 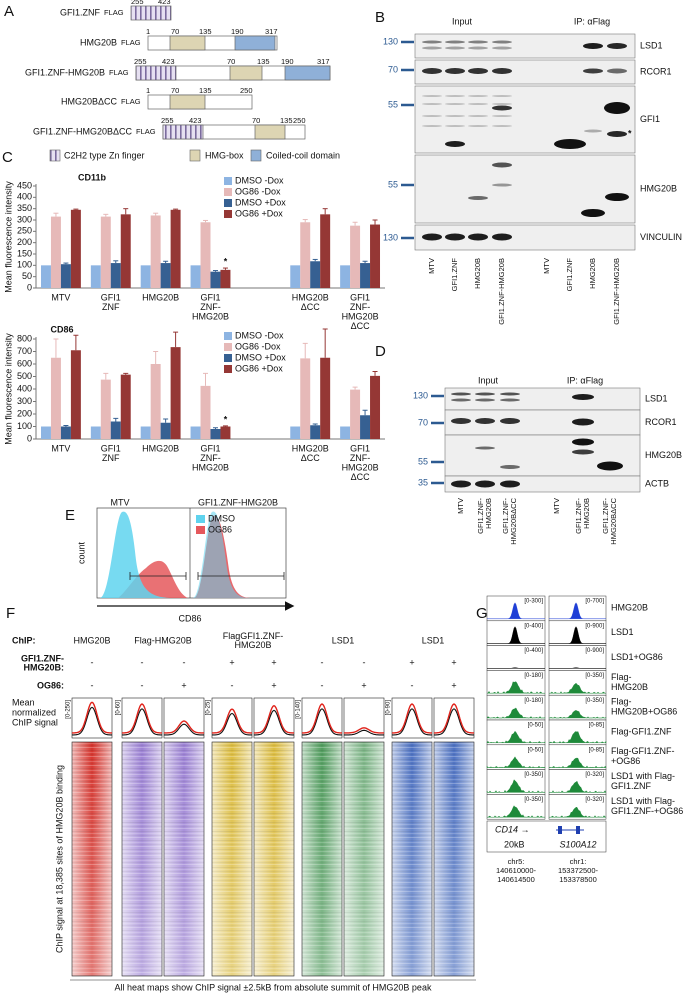 What do you see at coordinates (42, 658) in the screenshot?
I see `row-label: GFI1.ZNF-` at bounding box center [42, 658].